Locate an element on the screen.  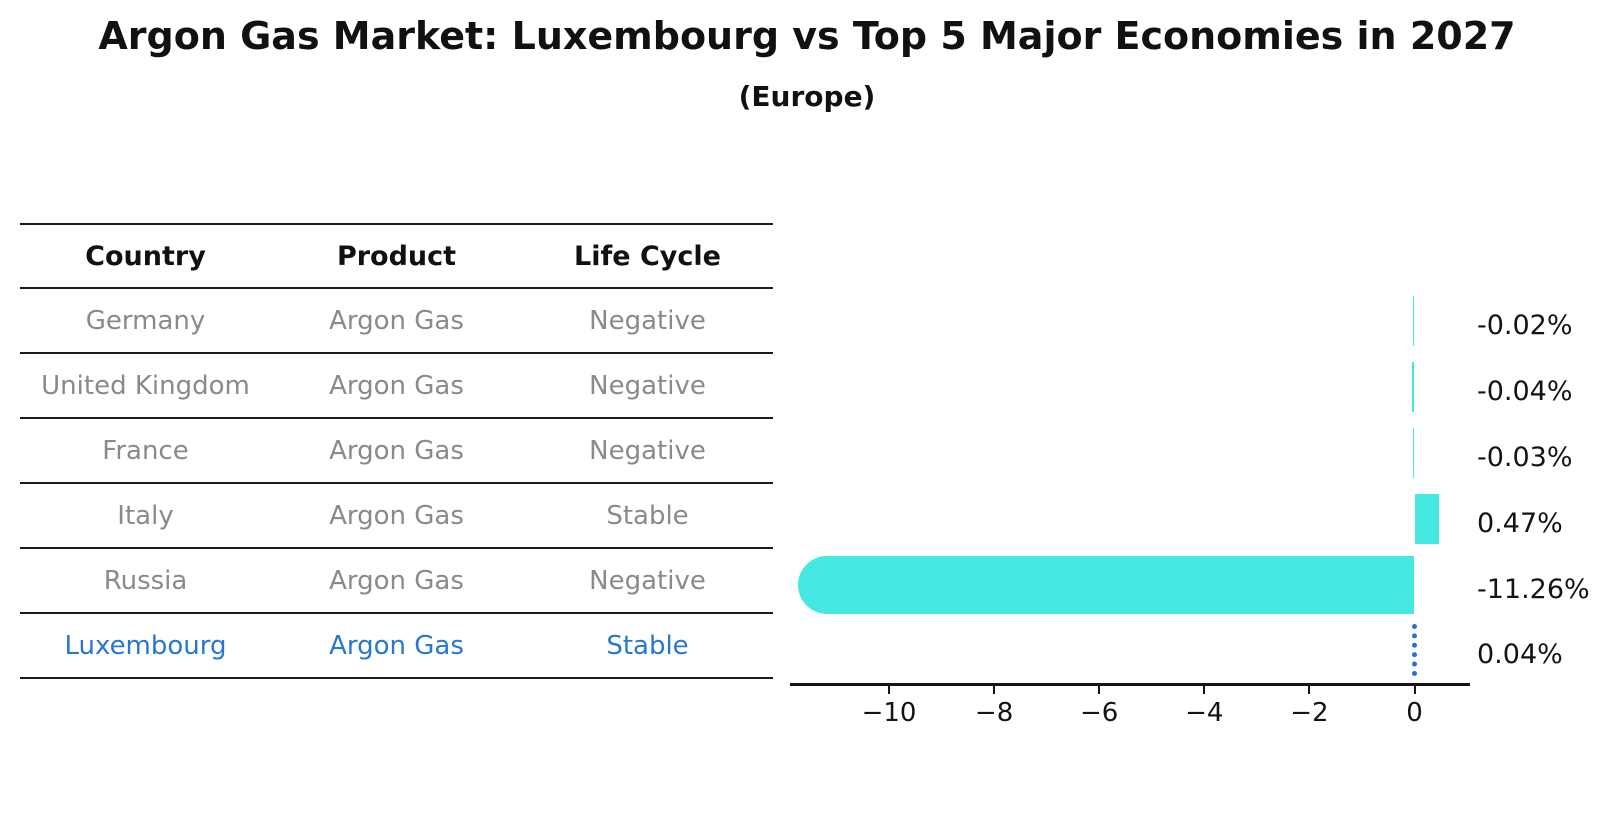
table-row-luxembourg: Luxembourg Argon Gas Stable is located at coordinates (396, 644).